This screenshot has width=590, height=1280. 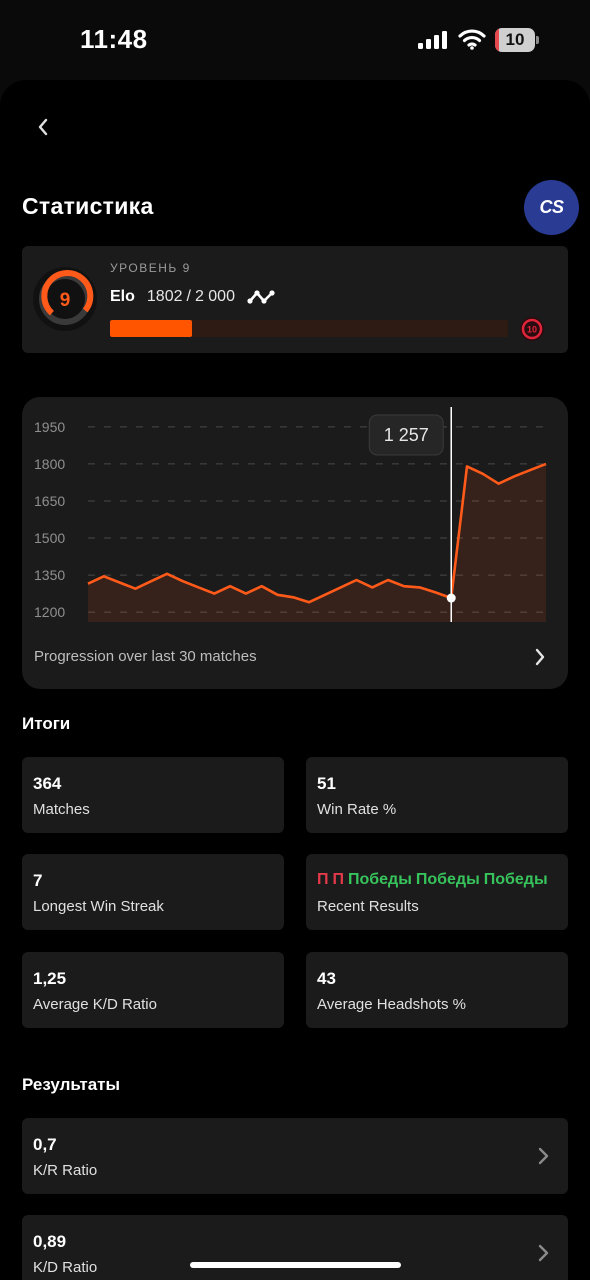 I want to click on trend-icon, so click(x=262, y=297).